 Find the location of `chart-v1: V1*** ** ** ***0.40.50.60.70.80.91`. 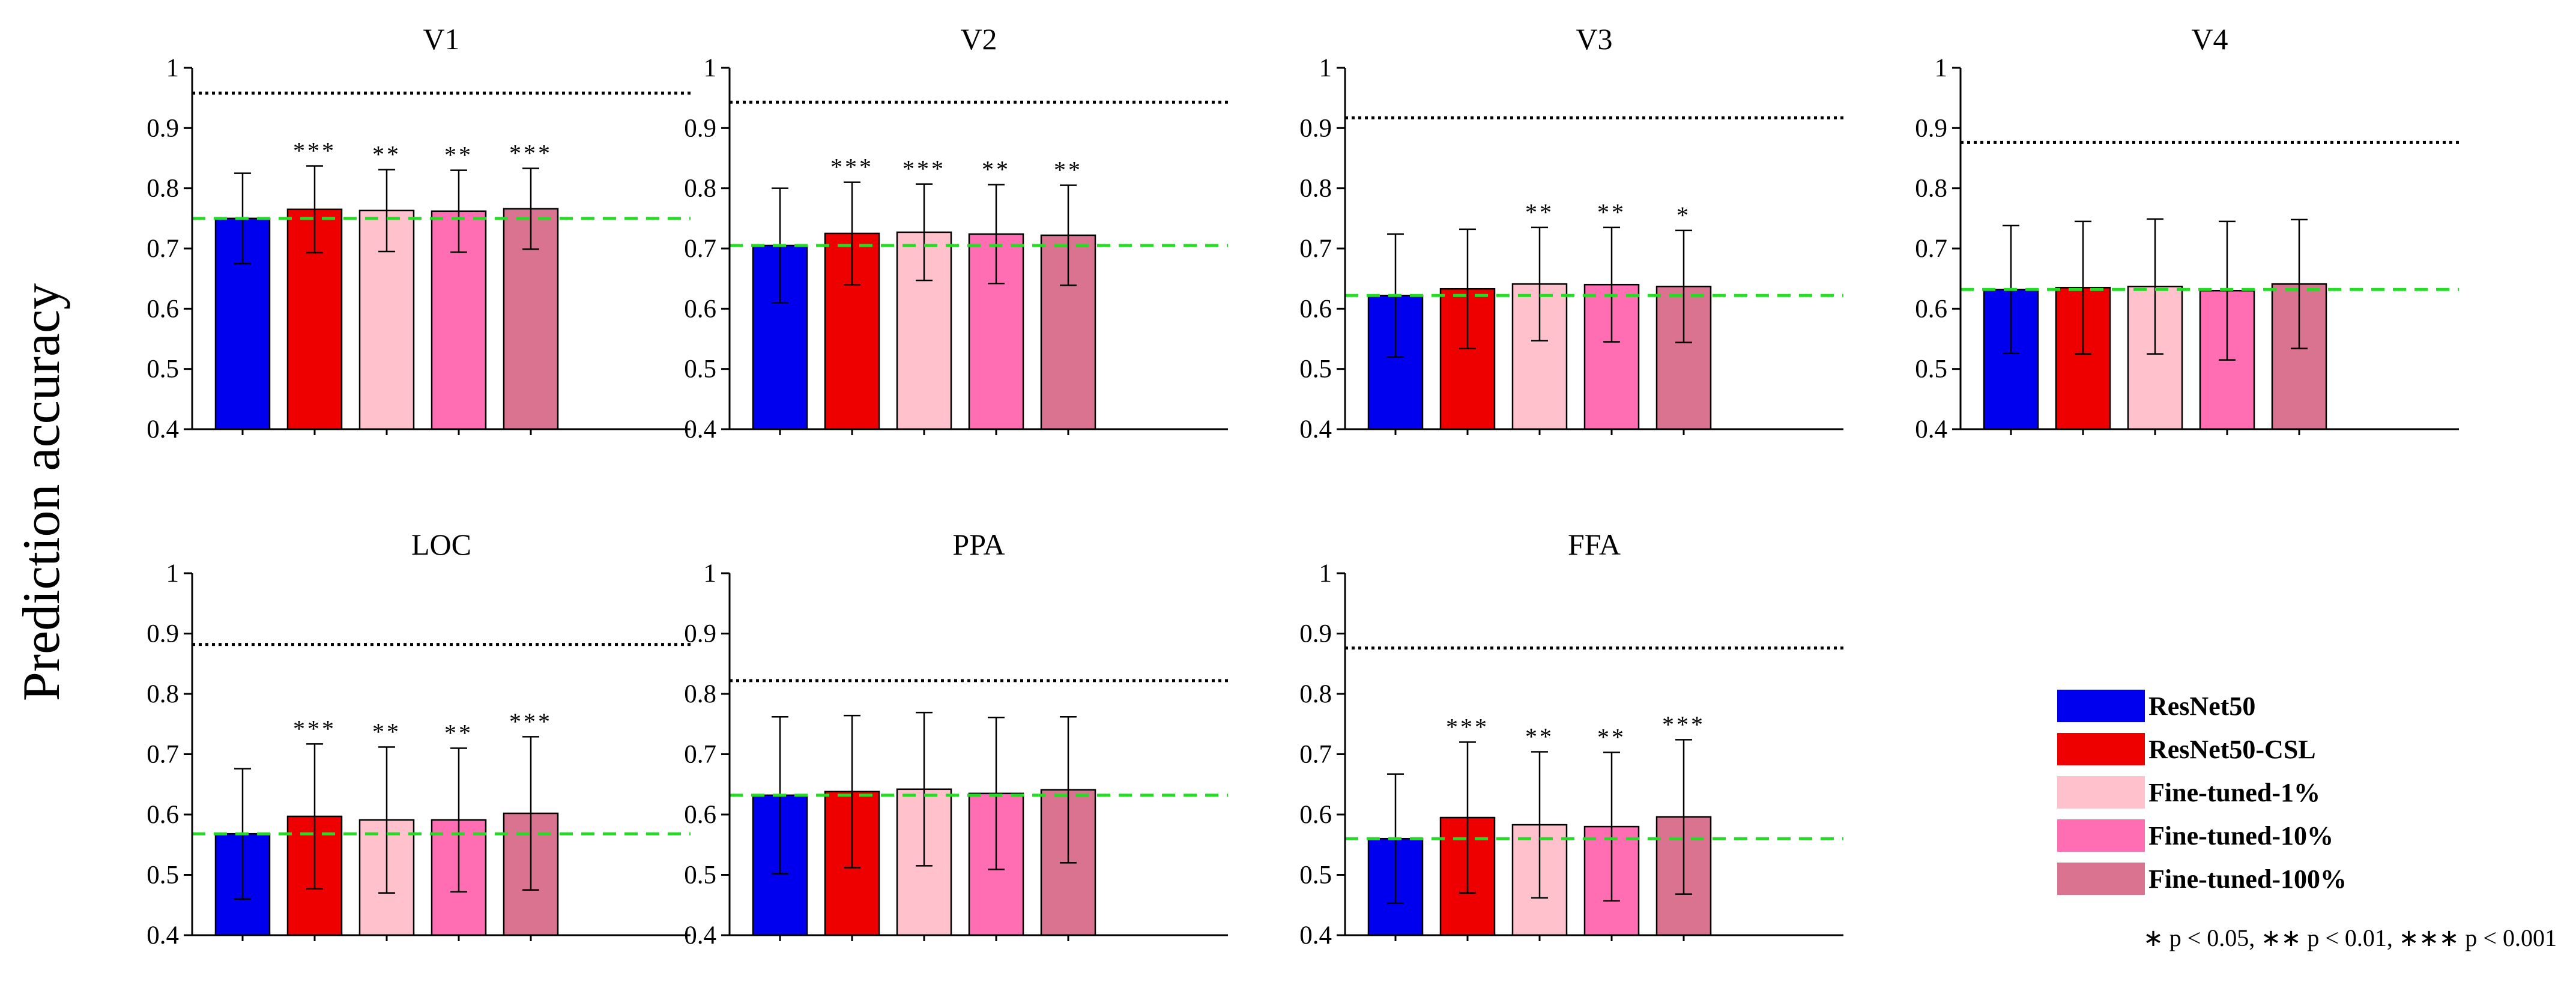

chart-v1: V1*** ** ** ***0.40.50.60.70.80.91 is located at coordinates (419, 233).